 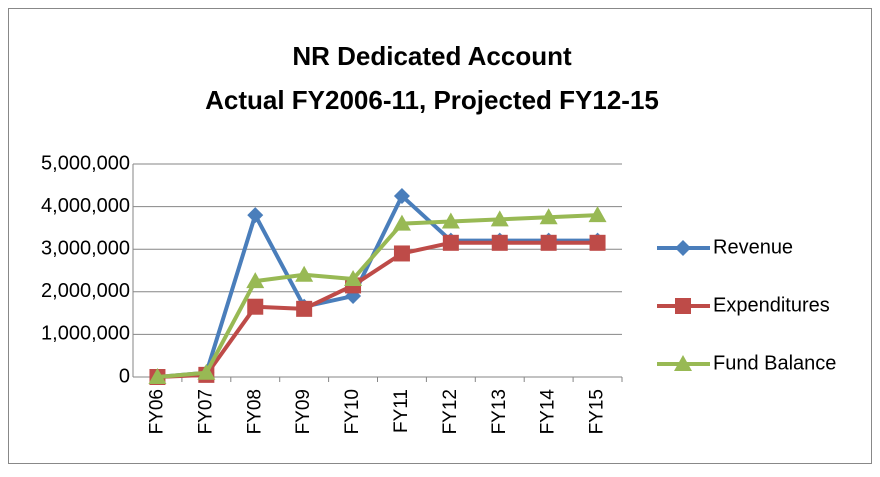 What do you see at coordinates (205, 411) in the screenshot?
I see `x-tick-label: FY07` at bounding box center [205, 411].